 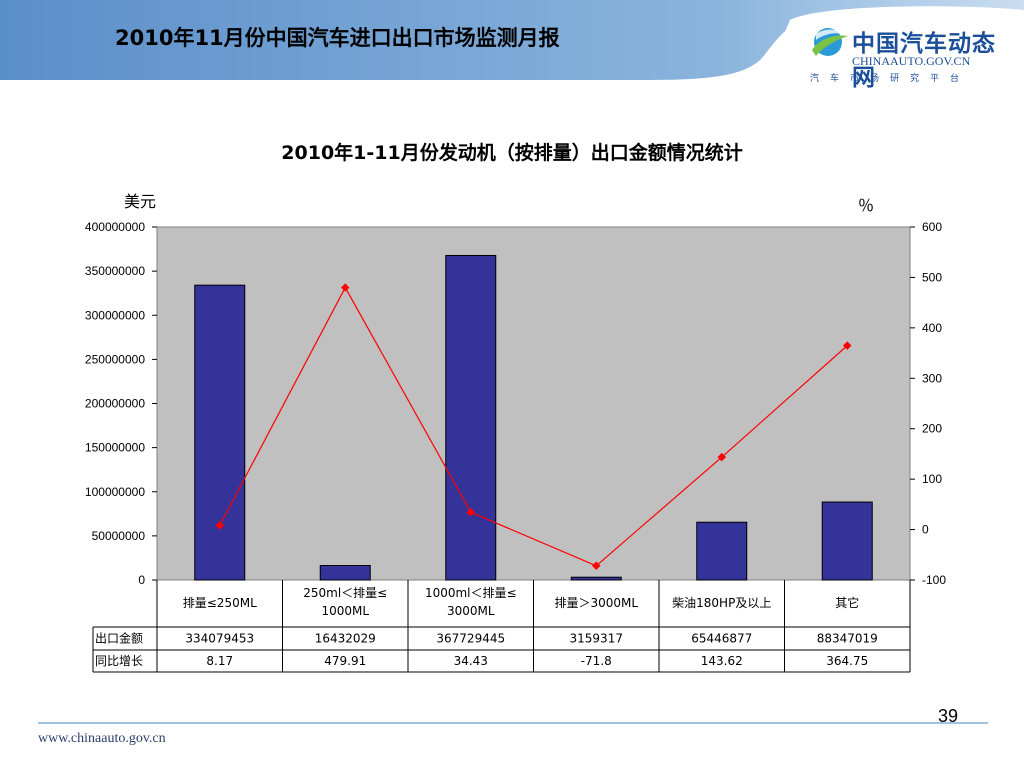 I want to click on left-axis-tick-label: 300000000, so click(x=115, y=315).